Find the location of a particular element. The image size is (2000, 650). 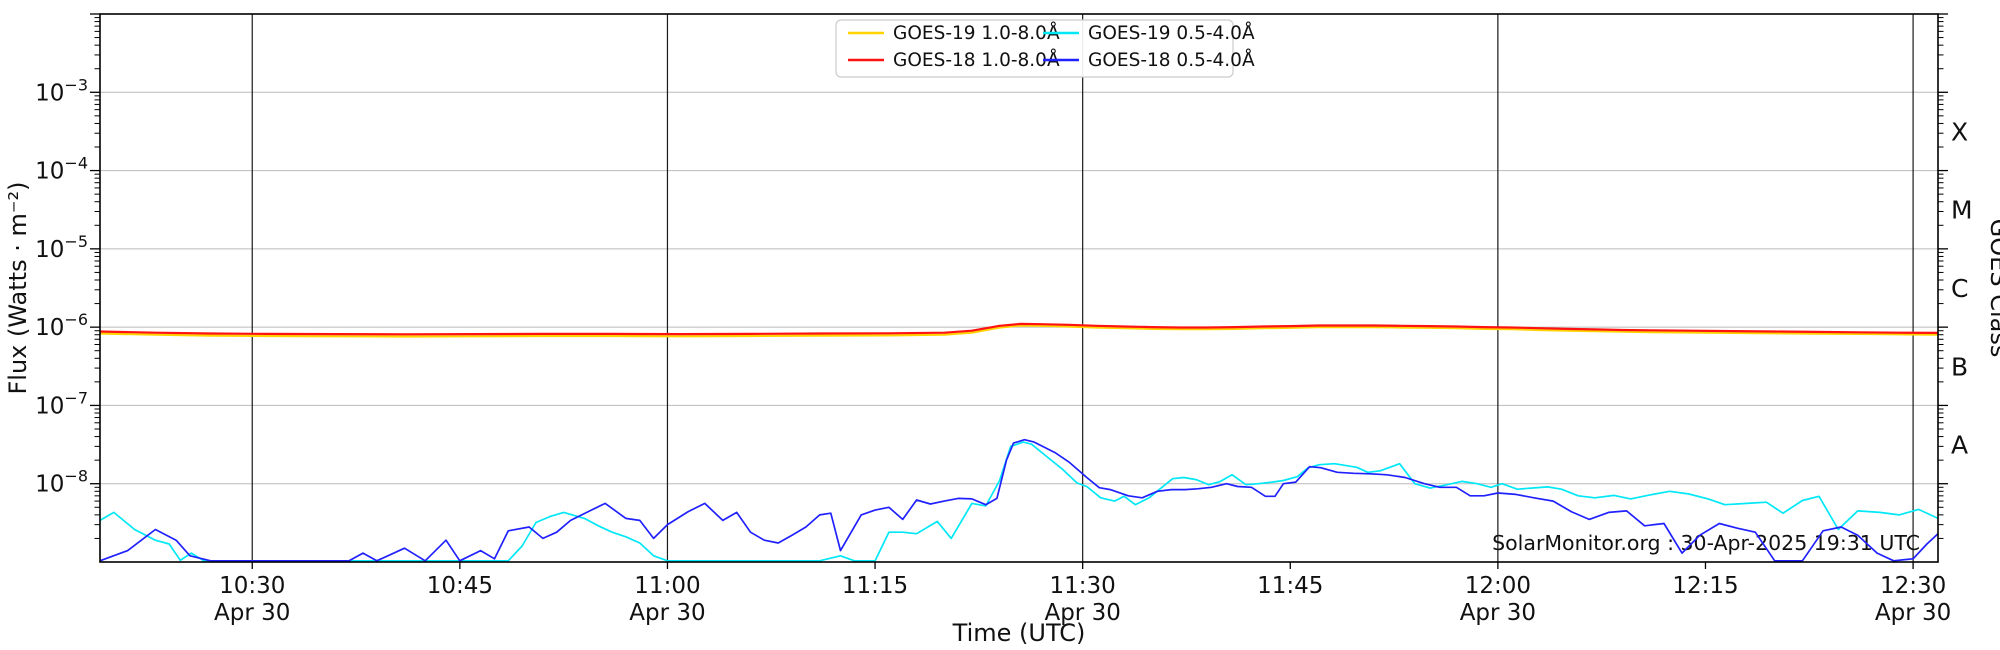

series-line-goes-19-1-0-8-0- is located at coordinates (1019, 331).